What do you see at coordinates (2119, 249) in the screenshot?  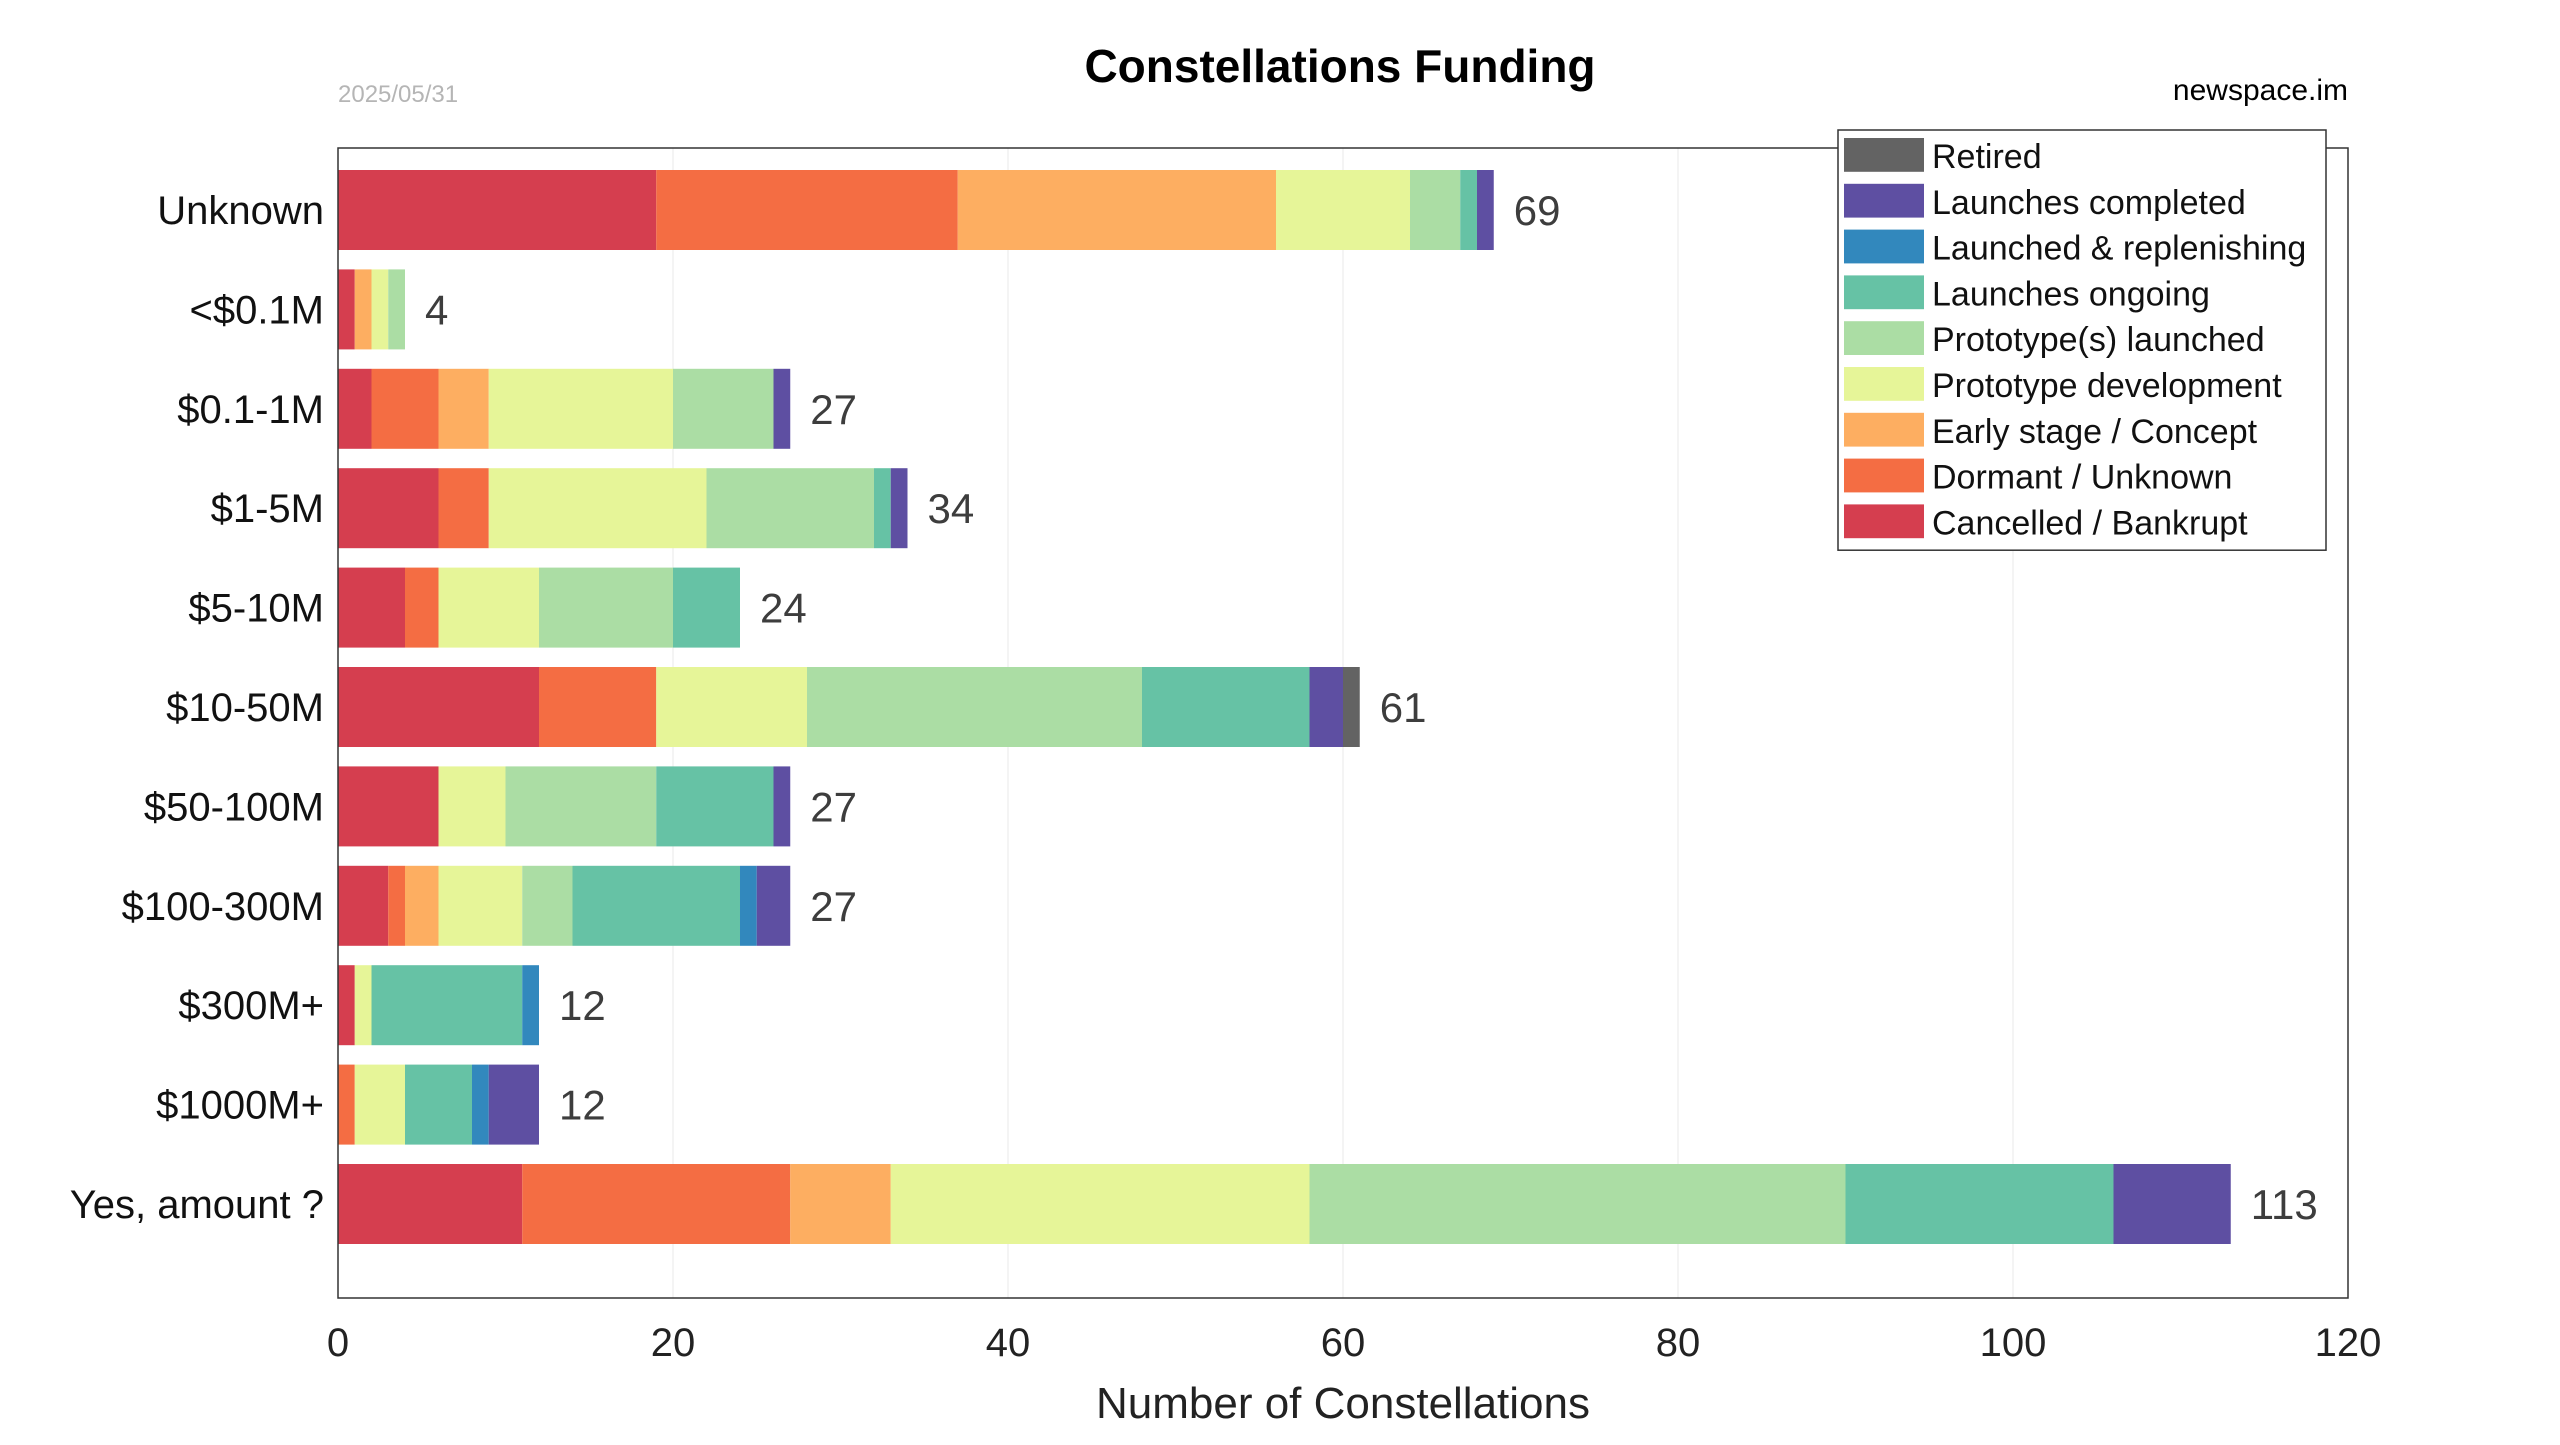 I see `legend-label: Launched & replenishing` at bounding box center [2119, 249].